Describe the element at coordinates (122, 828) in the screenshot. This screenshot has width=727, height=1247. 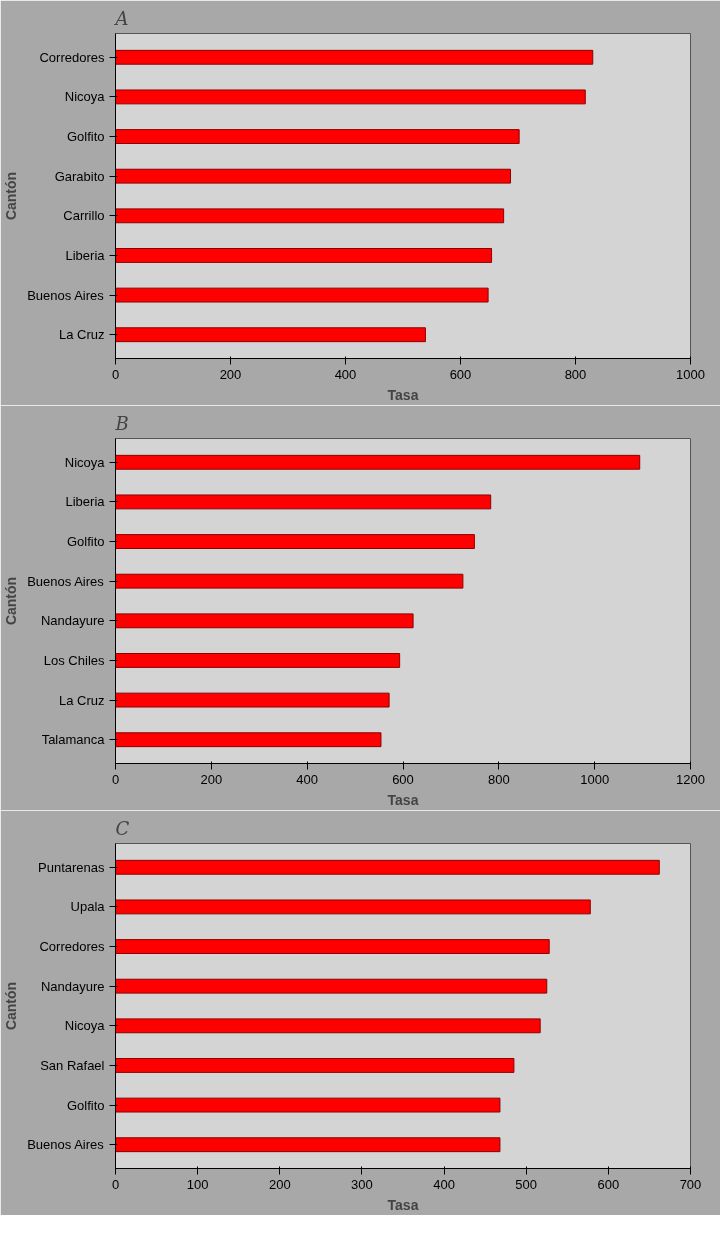
I see `chart-title: C` at that location.